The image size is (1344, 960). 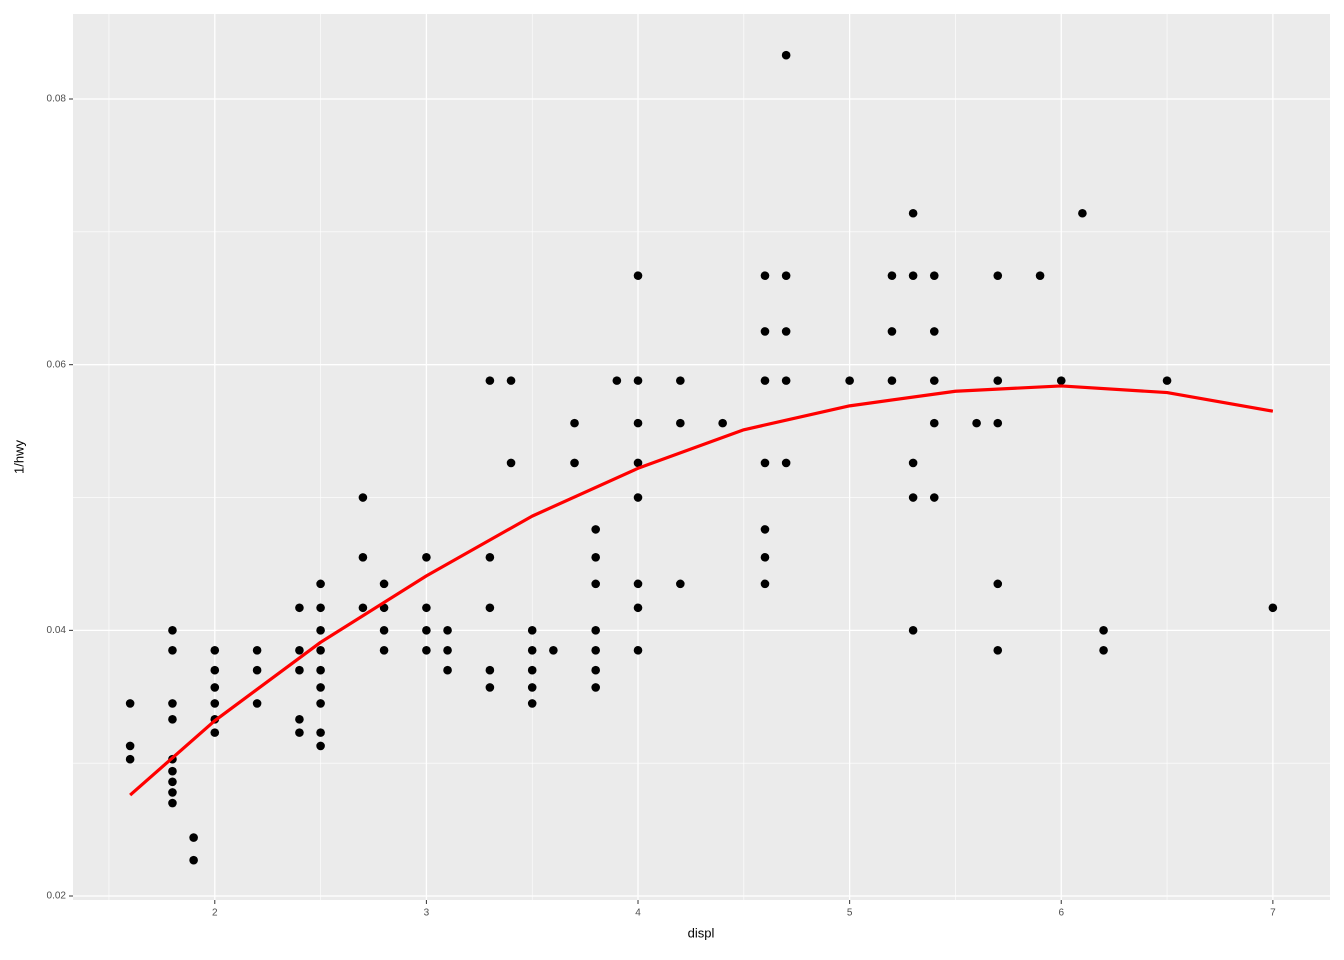 What do you see at coordinates (57, 896) in the screenshot?
I see `y-tick-label: 0.02` at bounding box center [57, 896].